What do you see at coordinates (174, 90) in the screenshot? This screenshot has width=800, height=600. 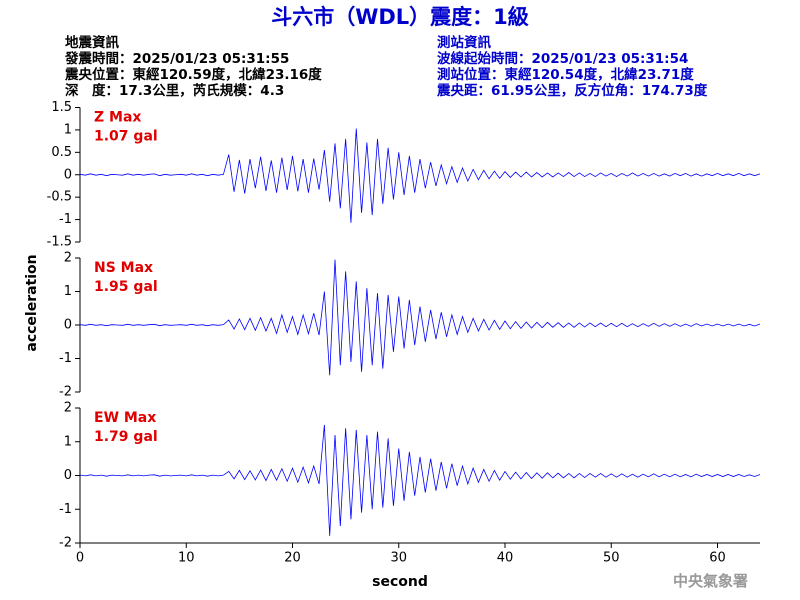 I see `info-left: 深 度：17.3公里，芮氏規模：4.3` at bounding box center [174, 90].